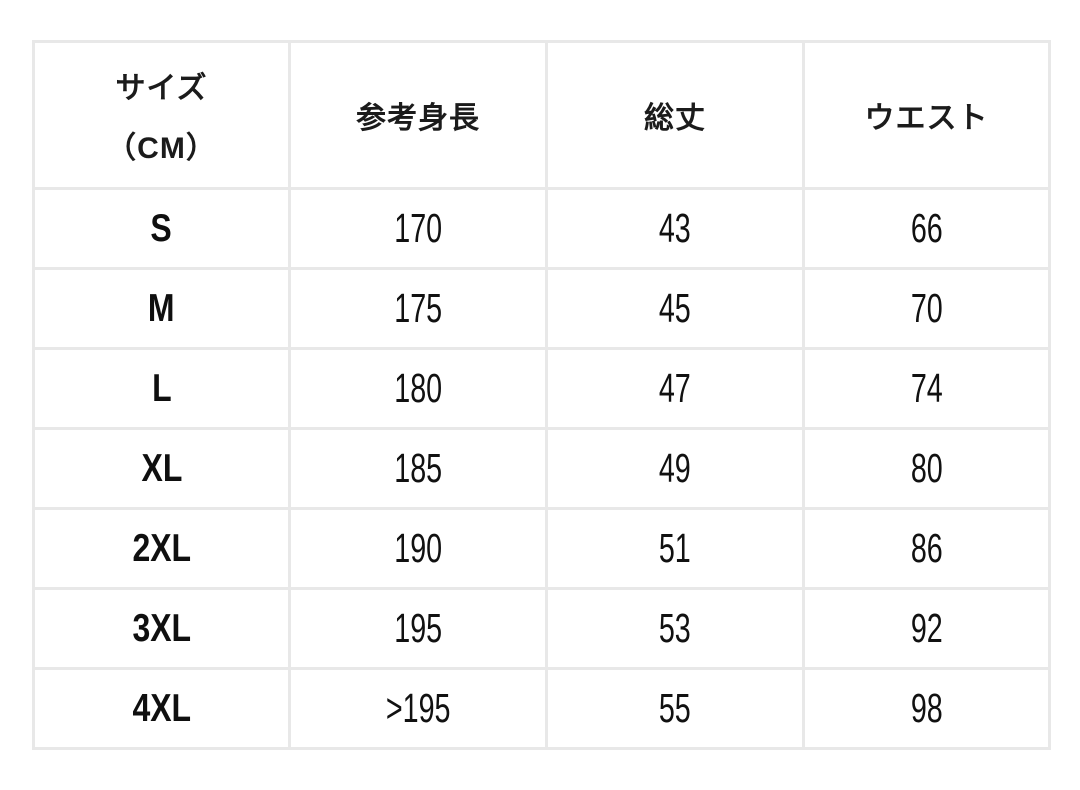 This screenshot has height=790, width=1080. I want to click on table-row-4xl: 4XL >195 55 98, so click(541, 708).